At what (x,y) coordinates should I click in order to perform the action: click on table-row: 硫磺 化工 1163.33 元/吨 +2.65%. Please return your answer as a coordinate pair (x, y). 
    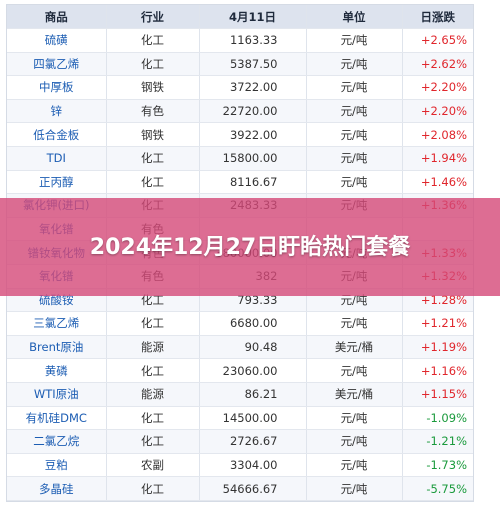
    Looking at the image, I should click on (240, 40).